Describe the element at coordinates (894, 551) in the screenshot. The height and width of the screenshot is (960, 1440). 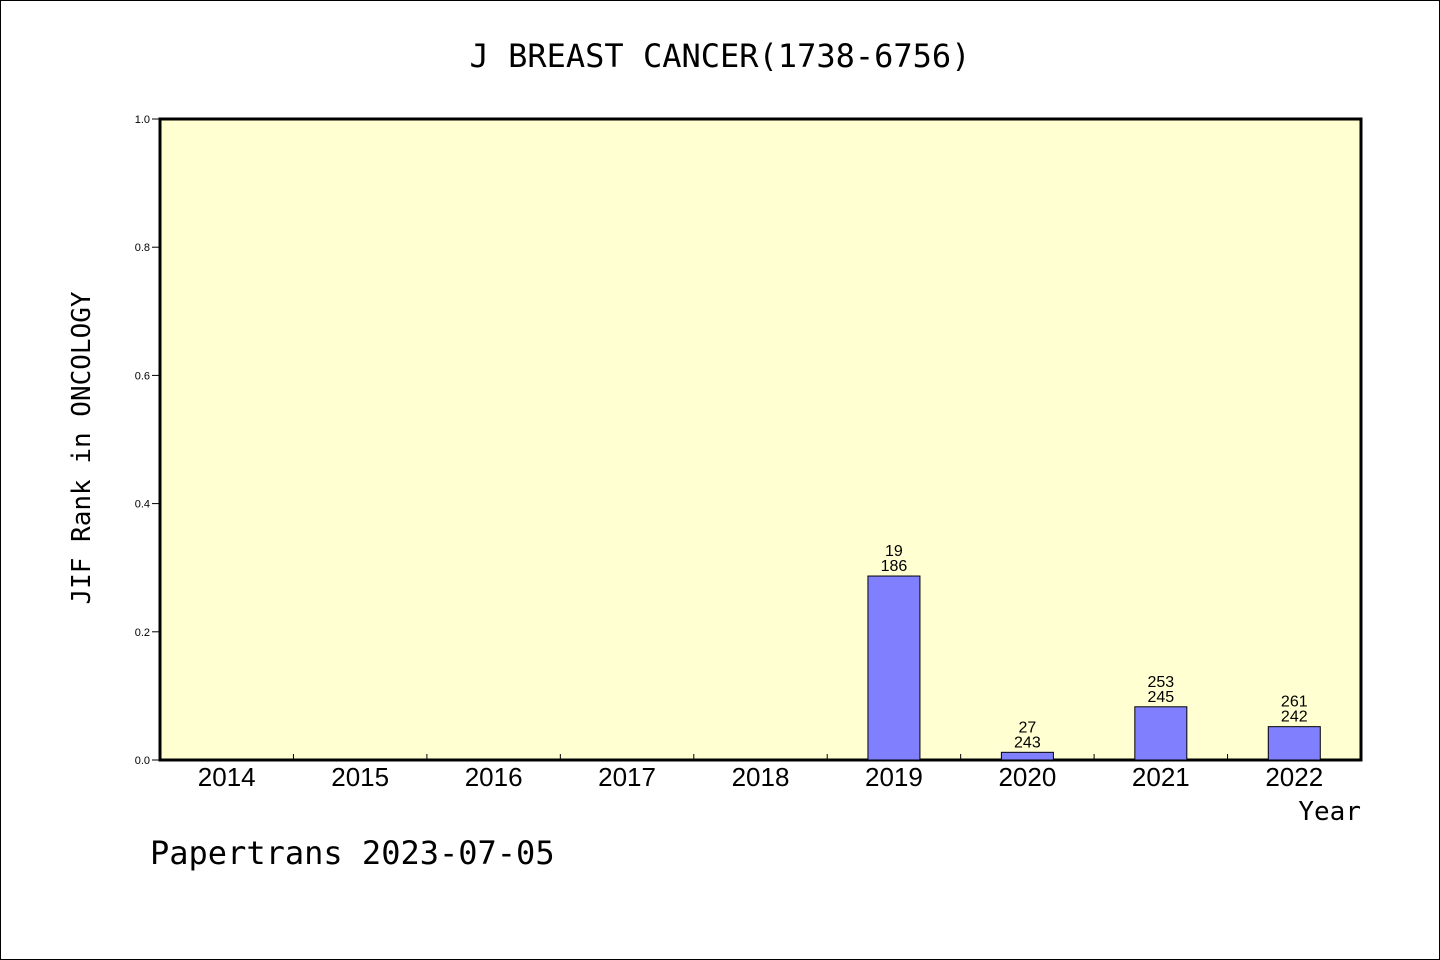
I see `data-label-rank: 19` at that location.